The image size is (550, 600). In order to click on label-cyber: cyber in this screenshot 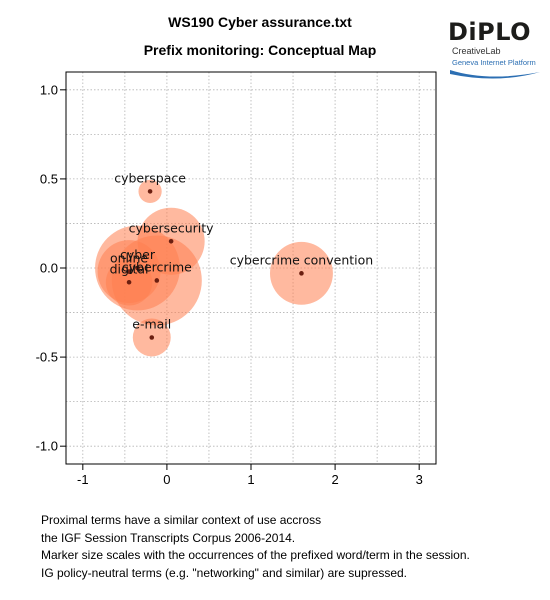, I will do `click(138, 254)`.